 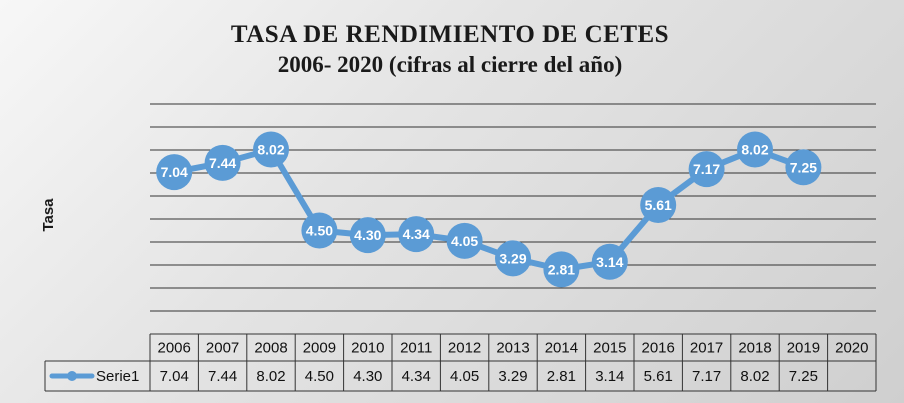 I want to click on data-label: 4.30, so click(x=367, y=235).